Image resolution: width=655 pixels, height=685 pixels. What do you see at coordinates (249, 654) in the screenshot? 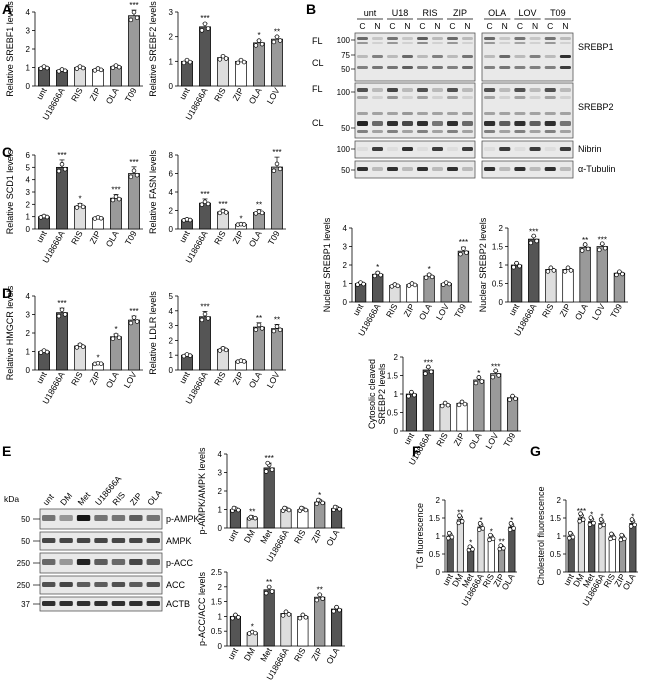
I see `x-tick-label: DM` at bounding box center [249, 654].